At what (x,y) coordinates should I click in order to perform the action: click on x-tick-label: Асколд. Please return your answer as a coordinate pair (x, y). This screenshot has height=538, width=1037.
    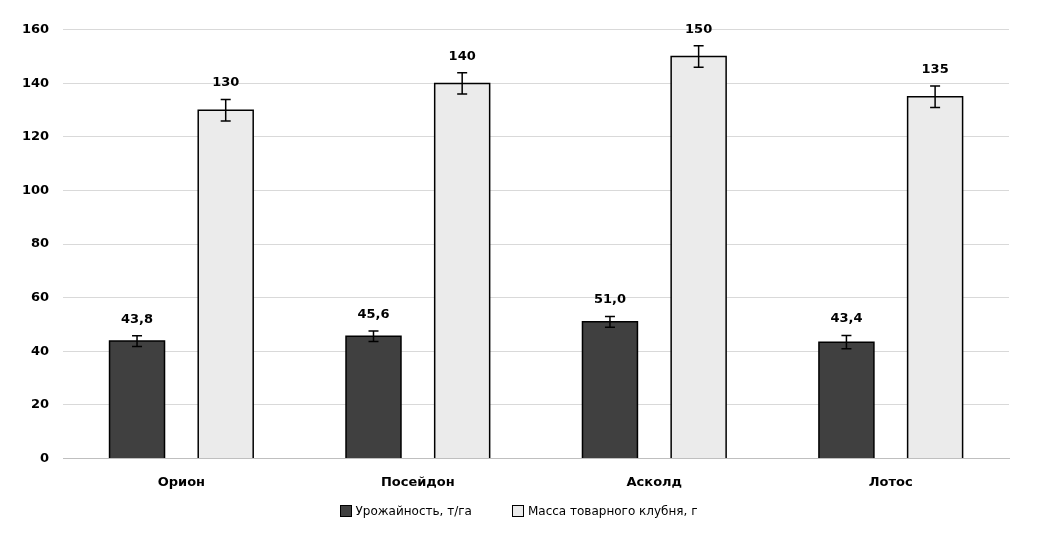
    Looking at the image, I should click on (654, 481).